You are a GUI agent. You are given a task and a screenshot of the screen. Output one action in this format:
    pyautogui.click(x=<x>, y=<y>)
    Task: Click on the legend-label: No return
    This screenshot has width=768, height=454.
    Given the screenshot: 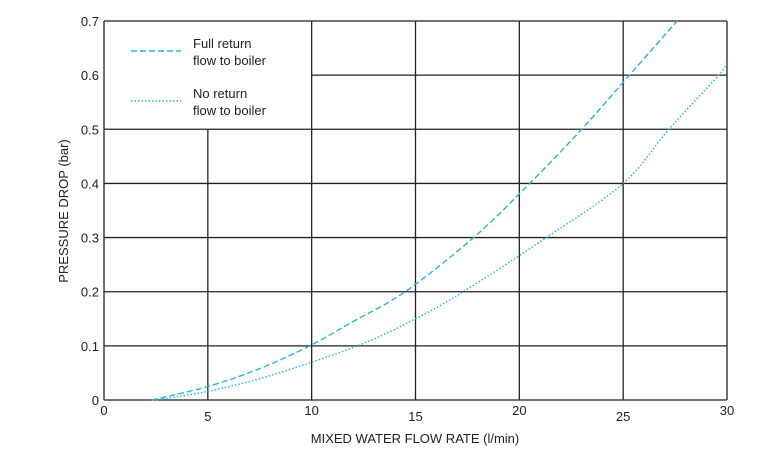 What is the action you would take?
    pyautogui.click(x=220, y=93)
    